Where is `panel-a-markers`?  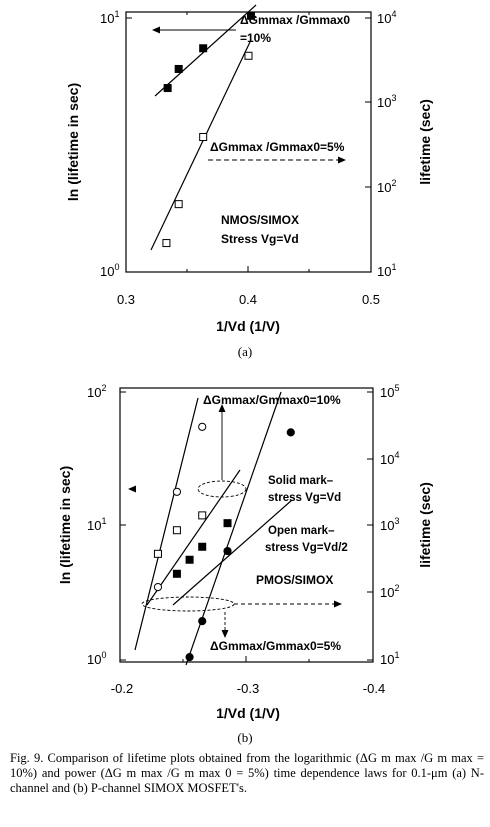 panel-a-markers is located at coordinates (208, 129).